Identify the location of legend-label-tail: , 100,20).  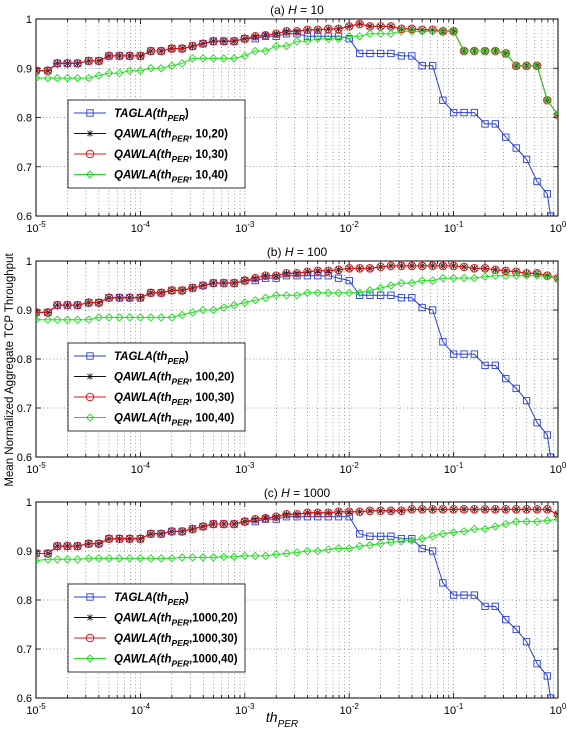
(212, 378).